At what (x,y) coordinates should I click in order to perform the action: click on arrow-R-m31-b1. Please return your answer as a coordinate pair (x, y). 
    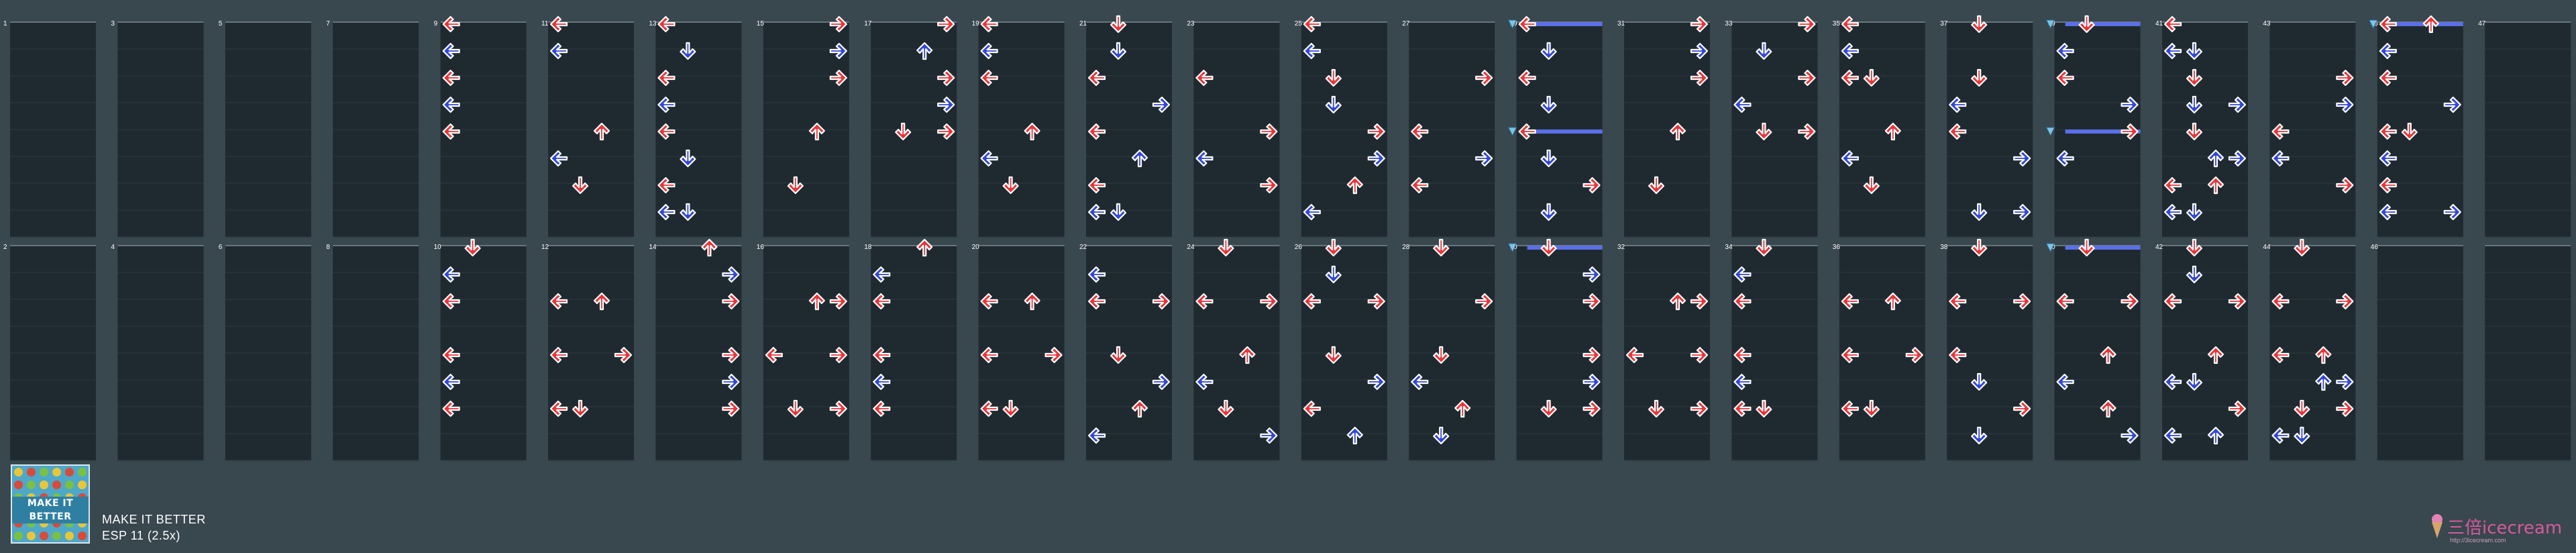
    Looking at the image, I should click on (1699, 51).